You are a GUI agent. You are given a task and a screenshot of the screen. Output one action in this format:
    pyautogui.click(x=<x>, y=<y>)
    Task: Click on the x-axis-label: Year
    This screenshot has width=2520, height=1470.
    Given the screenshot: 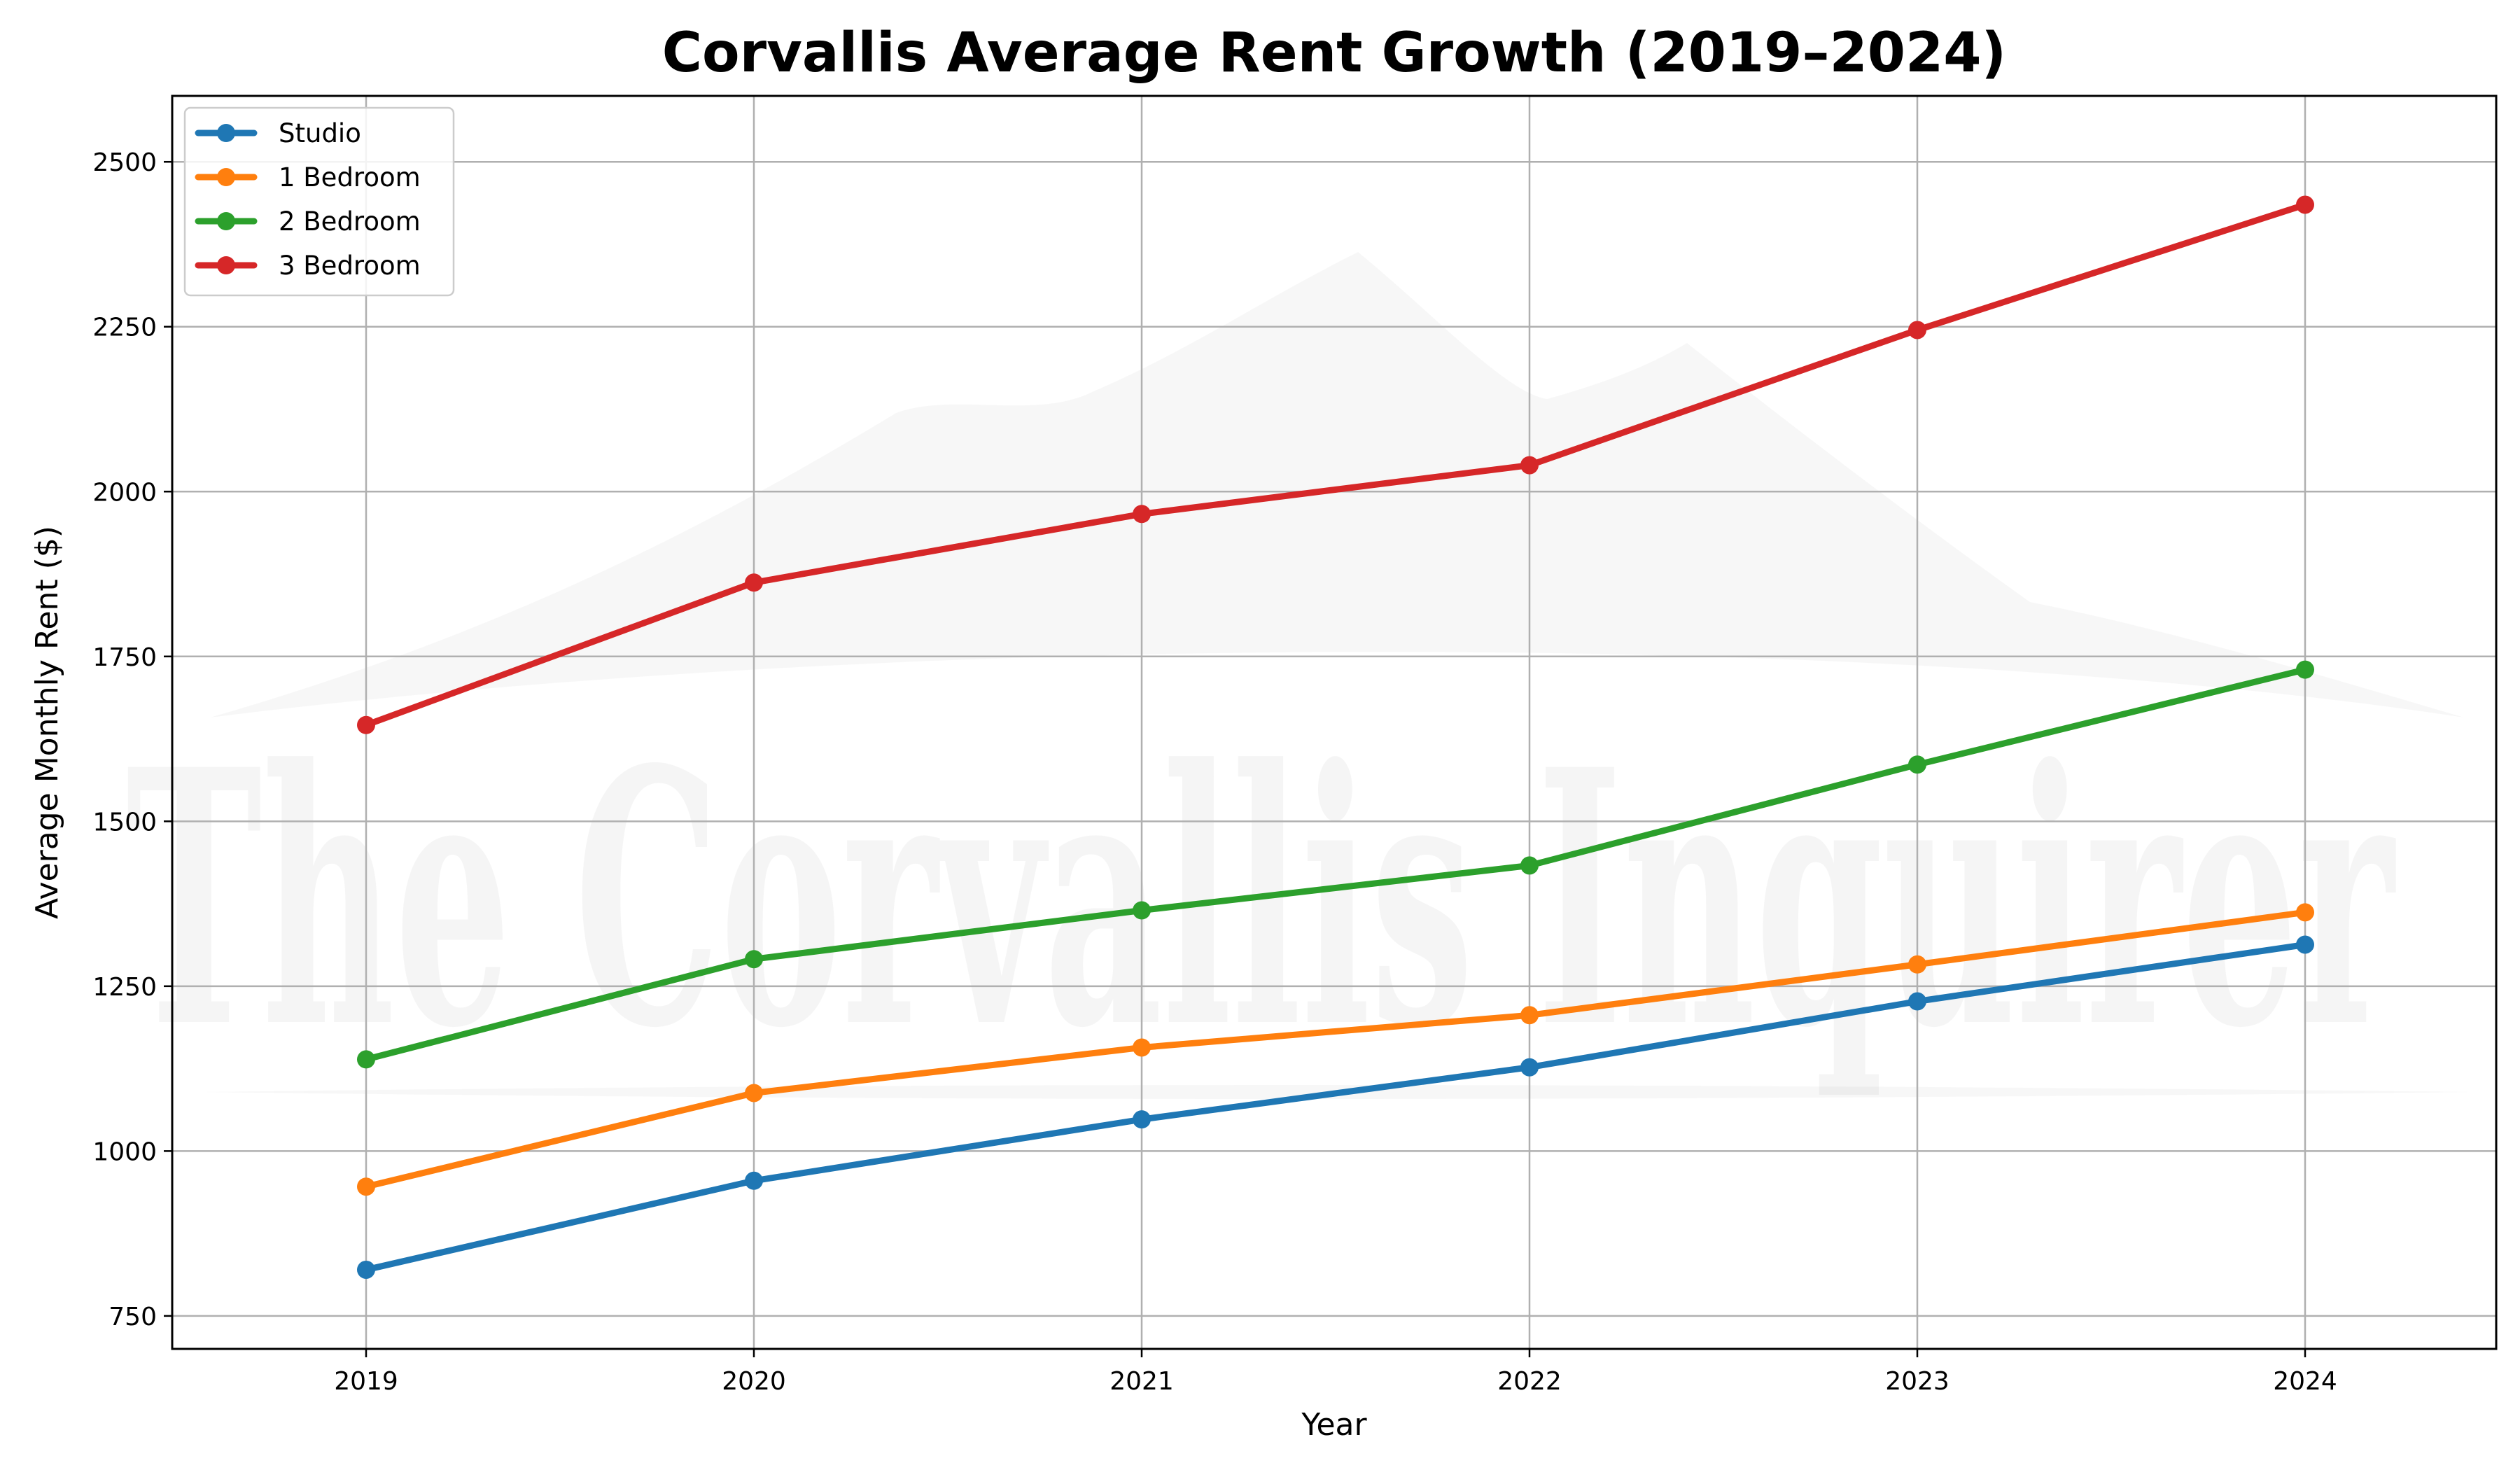 What is the action you would take?
    pyautogui.click(x=1334, y=1425)
    